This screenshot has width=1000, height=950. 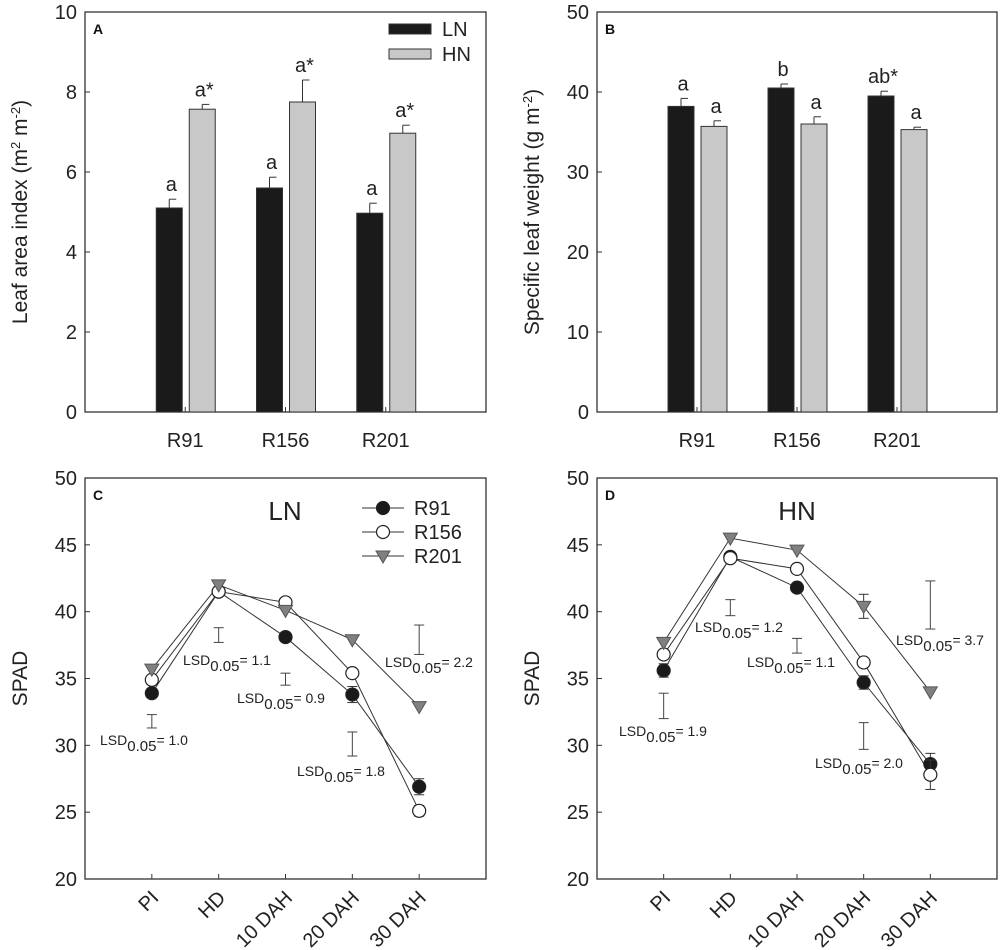 What do you see at coordinates (429, 665) in the screenshot?
I see `lsd-label: LSD0.05= 2.2` at bounding box center [429, 665].